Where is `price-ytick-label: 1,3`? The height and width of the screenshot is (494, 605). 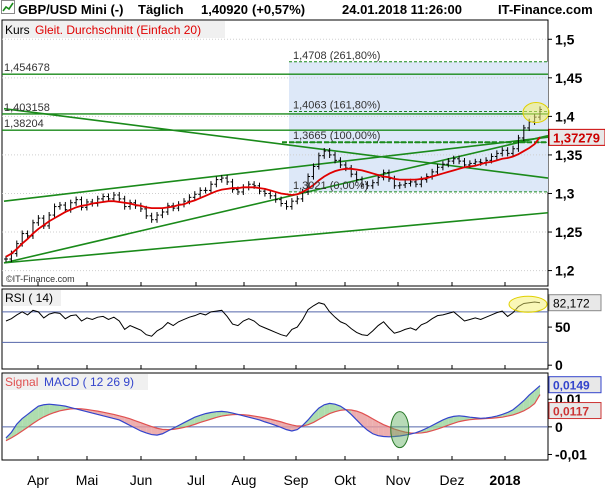 price-ytick-label: 1,3 is located at coordinates (565, 193).